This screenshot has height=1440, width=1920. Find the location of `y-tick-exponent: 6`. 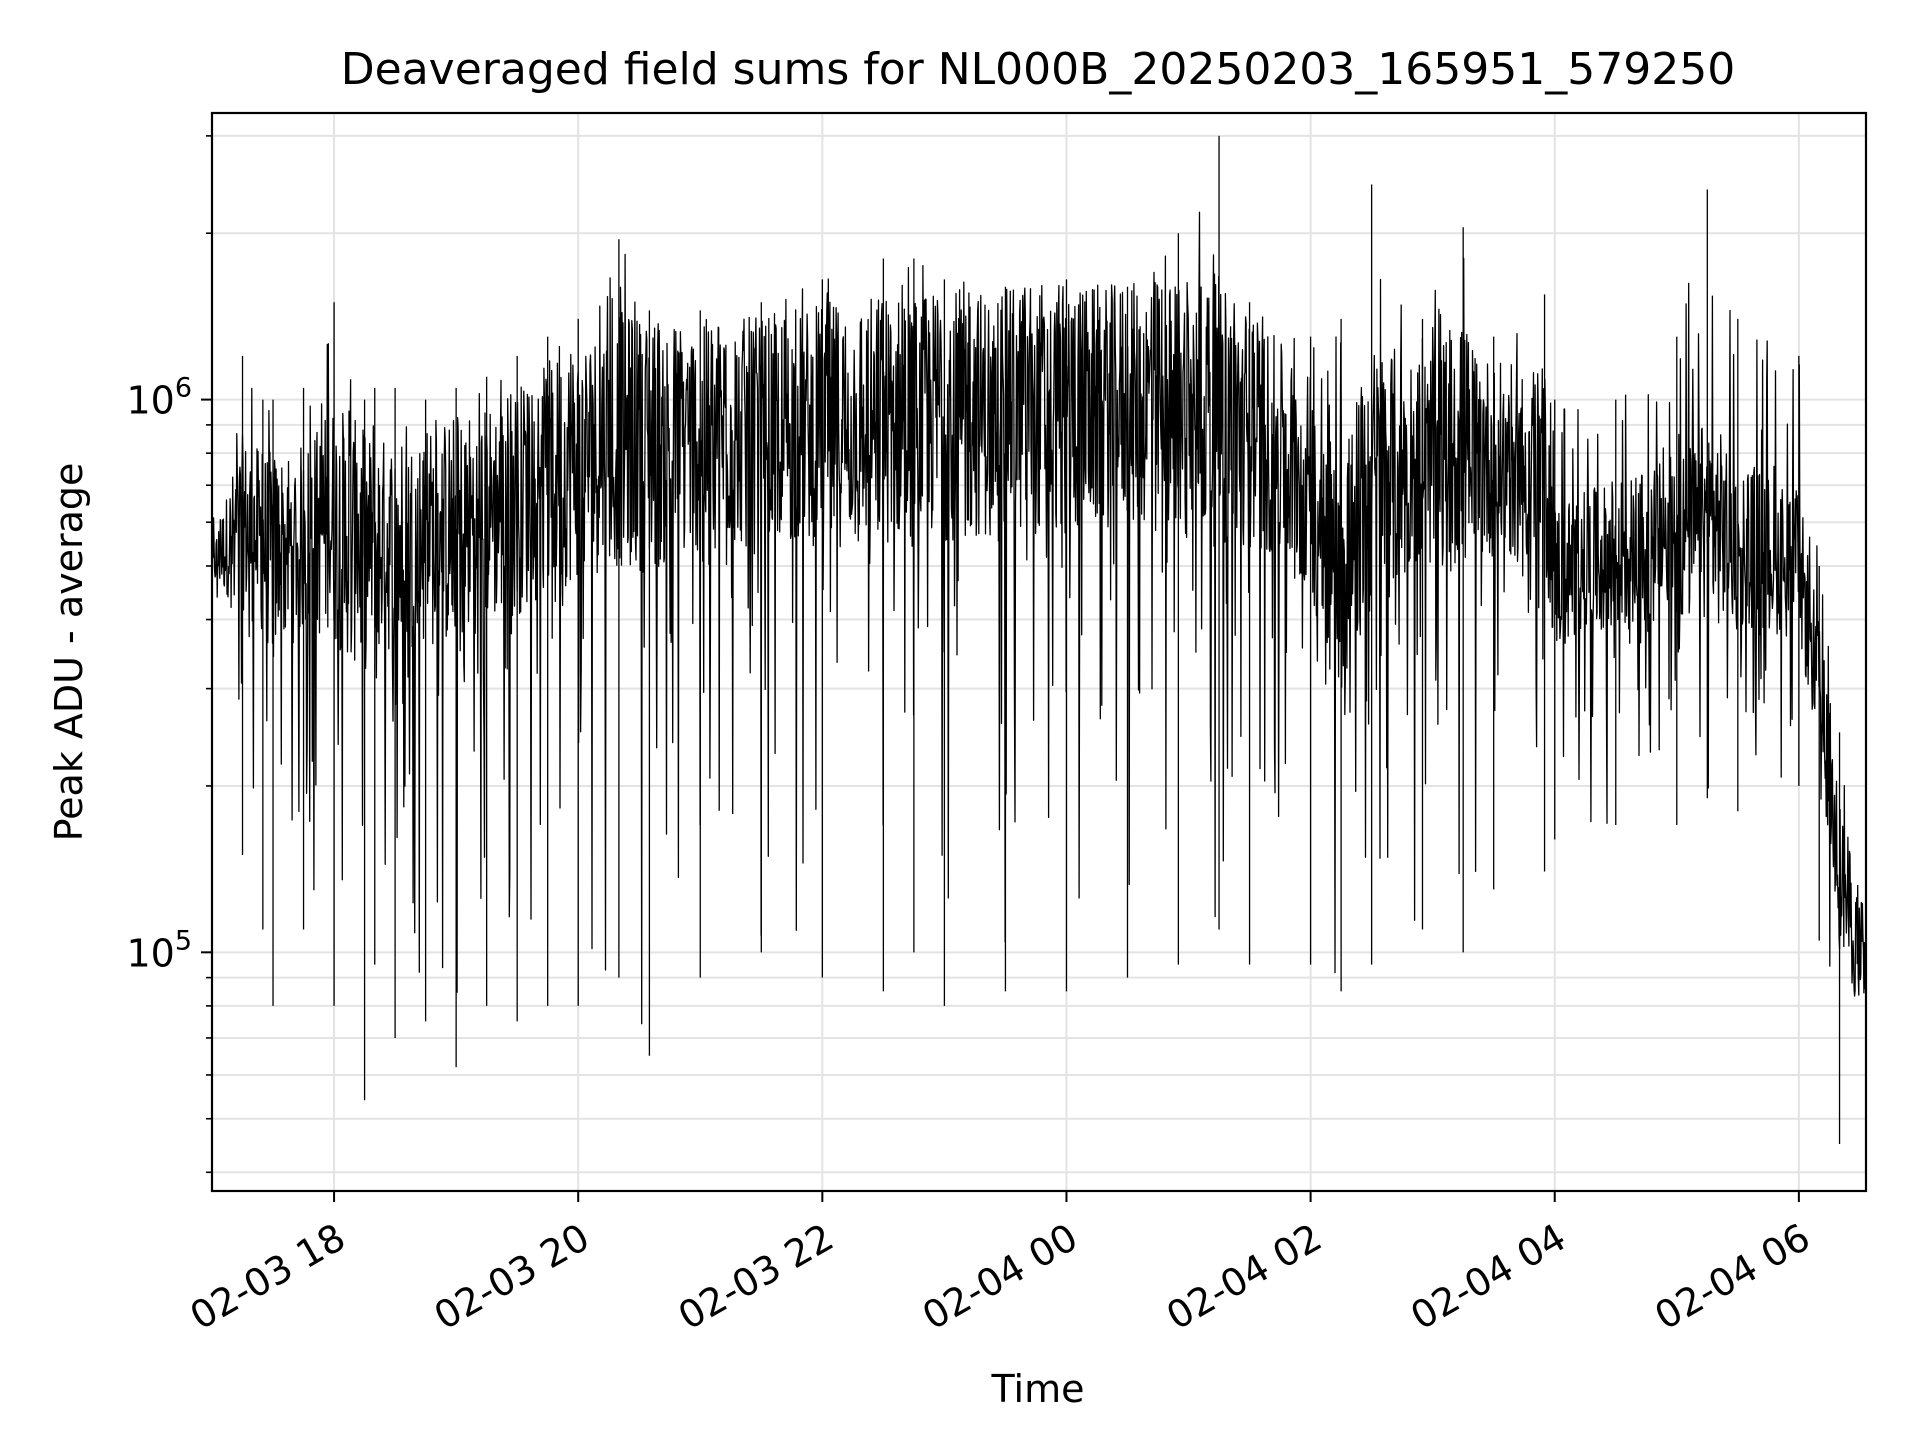

y-tick-exponent: 6 is located at coordinates (183, 388).